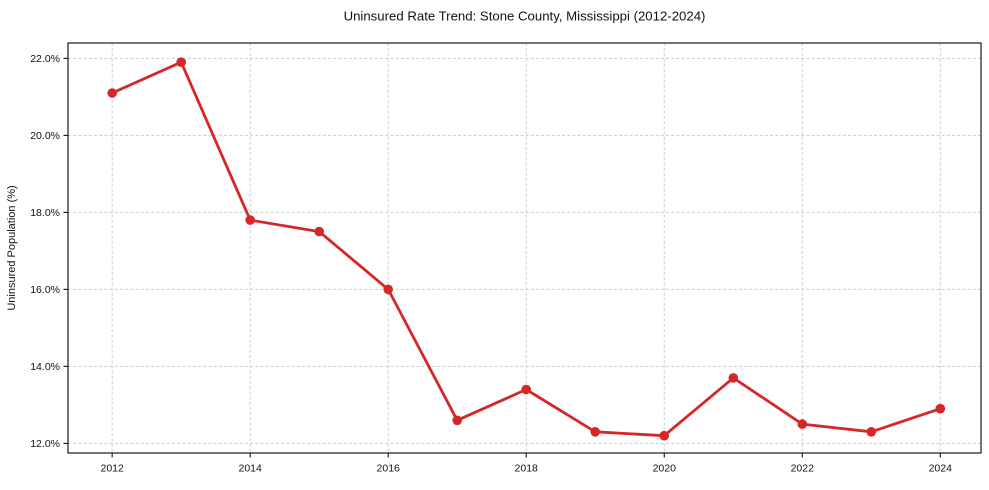  What do you see at coordinates (45, 59) in the screenshot?
I see `y-tick-label: 22.0%` at bounding box center [45, 59].